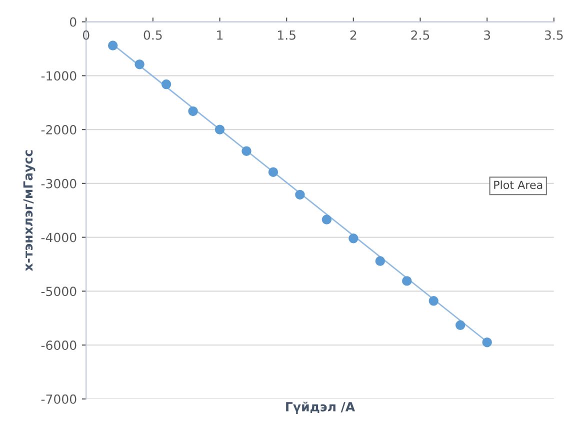 The width and height of the screenshot is (574, 436). What do you see at coordinates (553, 35) in the screenshot?
I see `x-tick-label: 3.5` at bounding box center [553, 35].